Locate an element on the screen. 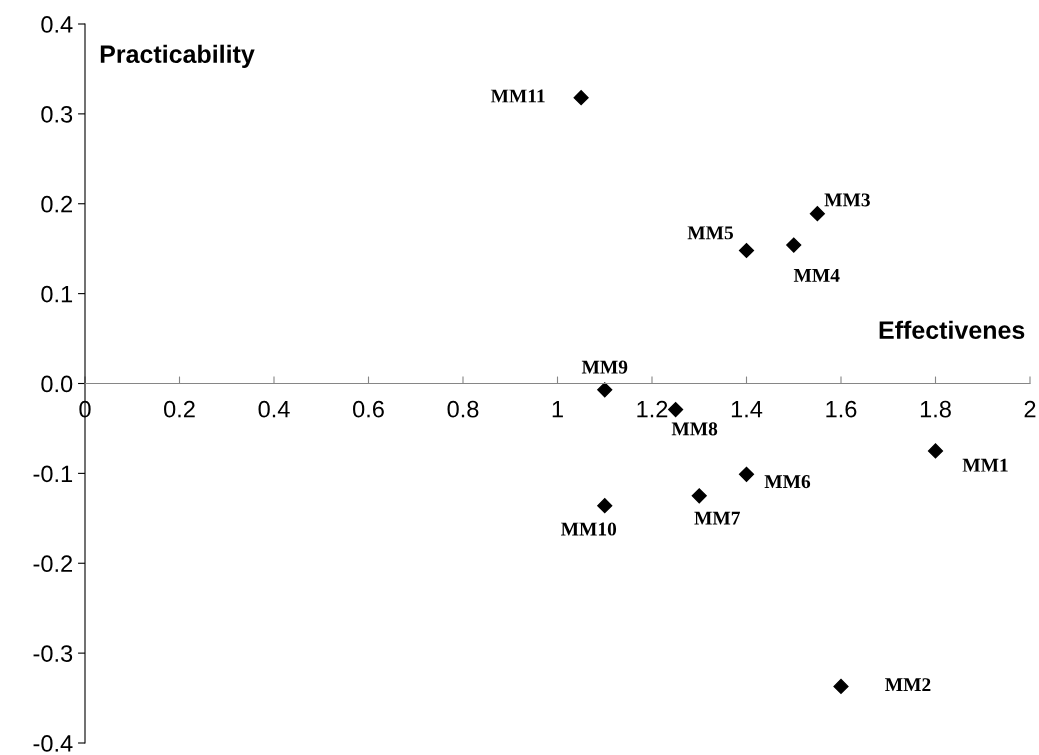  x-tick-label: 1.8 is located at coordinates (935, 409).